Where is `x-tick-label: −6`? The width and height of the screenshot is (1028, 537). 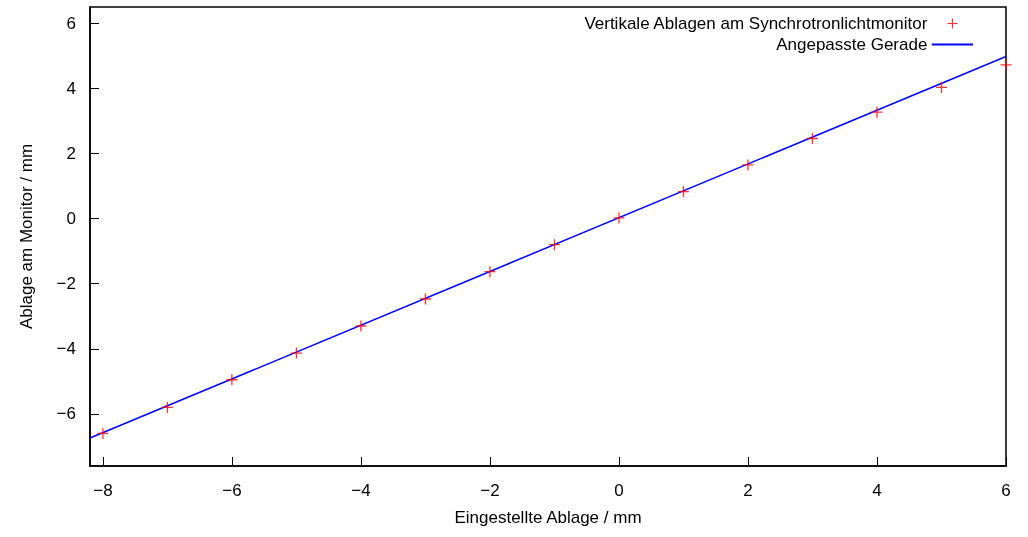 x-tick-label: −6 is located at coordinates (232, 490).